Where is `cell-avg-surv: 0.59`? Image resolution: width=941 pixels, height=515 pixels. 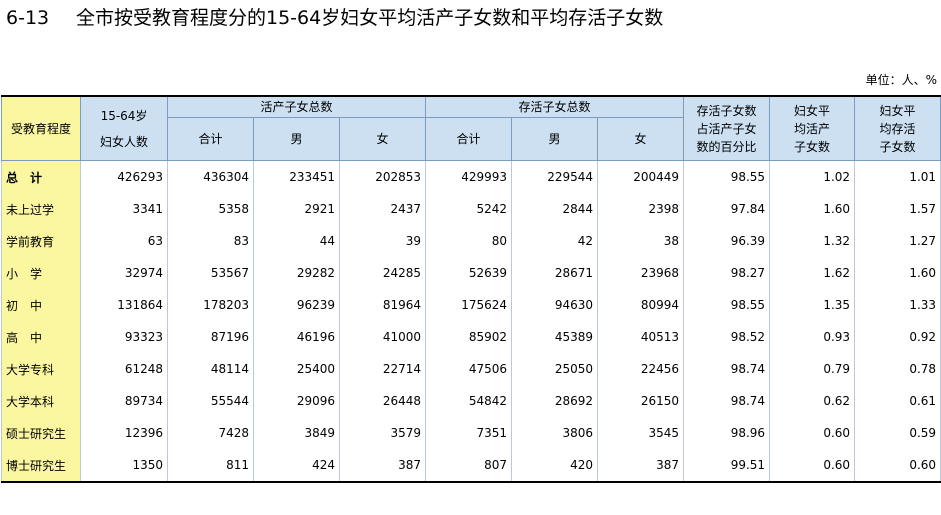 cell-avg-surv: 0.59 is located at coordinates (897, 433).